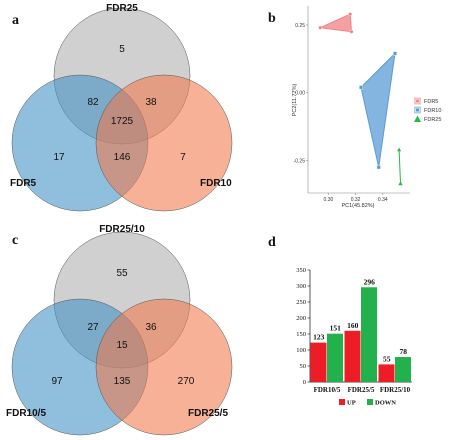 The width and height of the screenshot is (474, 440). What do you see at coordinates (432, 111) in the screenshot?
I see `pca-legend-label: FDR10` at bounding box center [432, 111].